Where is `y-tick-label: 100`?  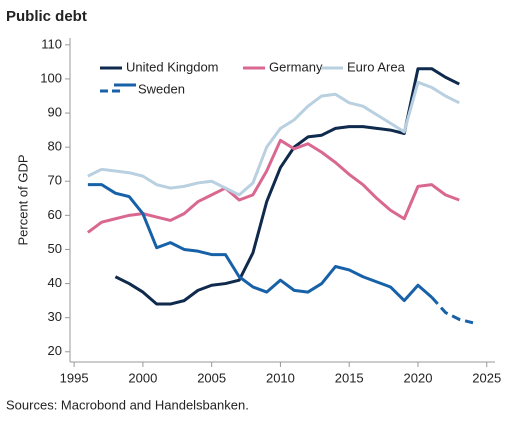 y-tick-label: 100 is located at coordinates (51, 77).